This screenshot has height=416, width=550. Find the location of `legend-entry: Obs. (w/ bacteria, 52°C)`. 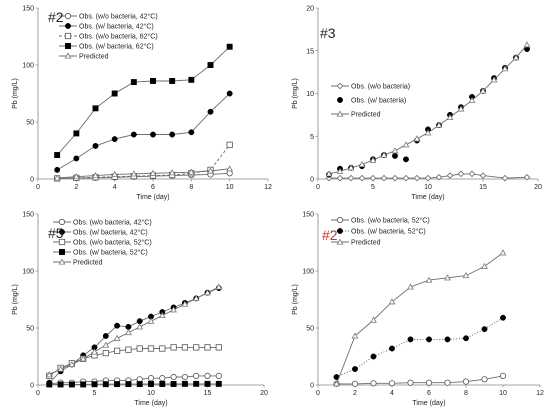

legend-entry: Obs. (w/ bacteria, 52°C) is located at coordinates (100, 253).